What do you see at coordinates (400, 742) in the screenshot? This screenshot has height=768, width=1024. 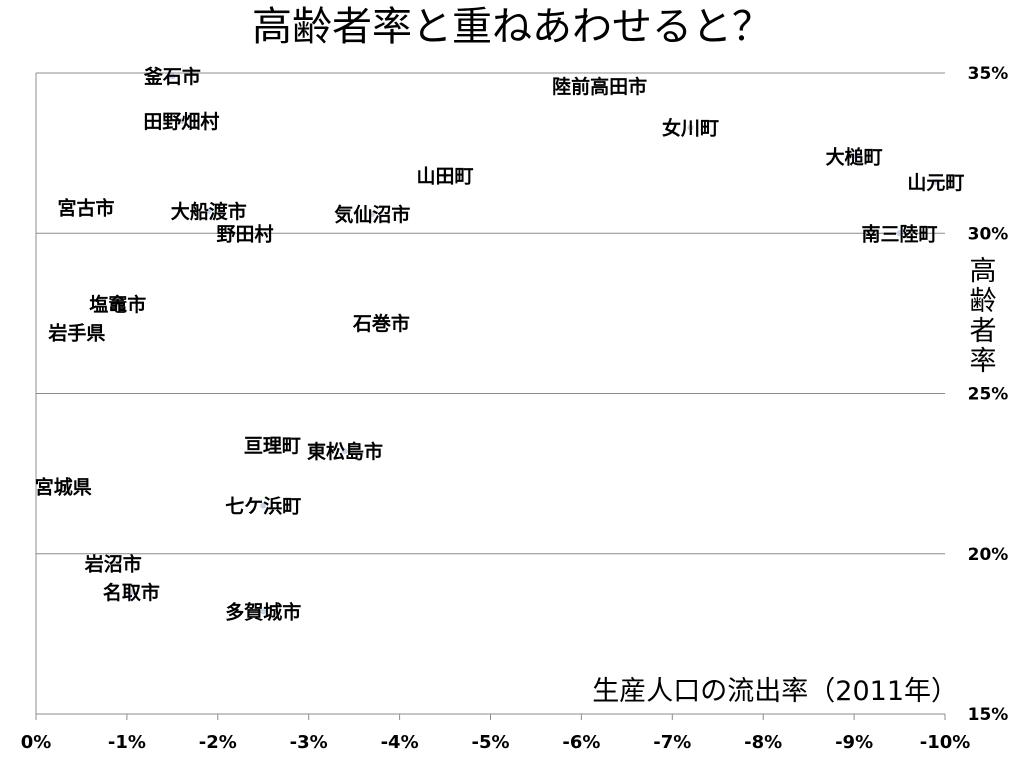 I see `x-tick-label: -4%` at bounding box center [400, 742].